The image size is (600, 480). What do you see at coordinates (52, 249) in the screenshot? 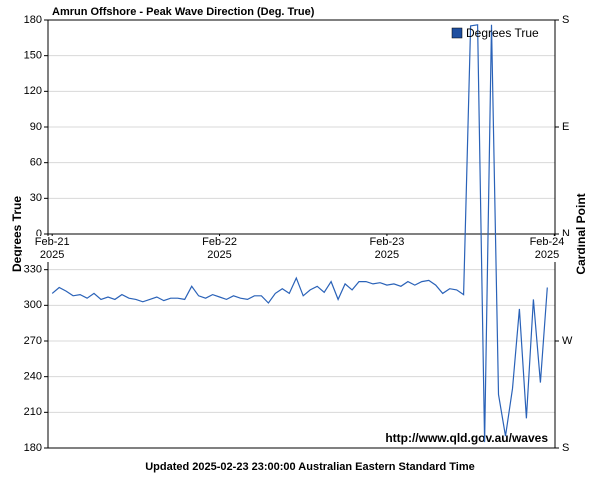
I see `x-tick-label: Feb-21 2025` at bounding box center [52, 249].